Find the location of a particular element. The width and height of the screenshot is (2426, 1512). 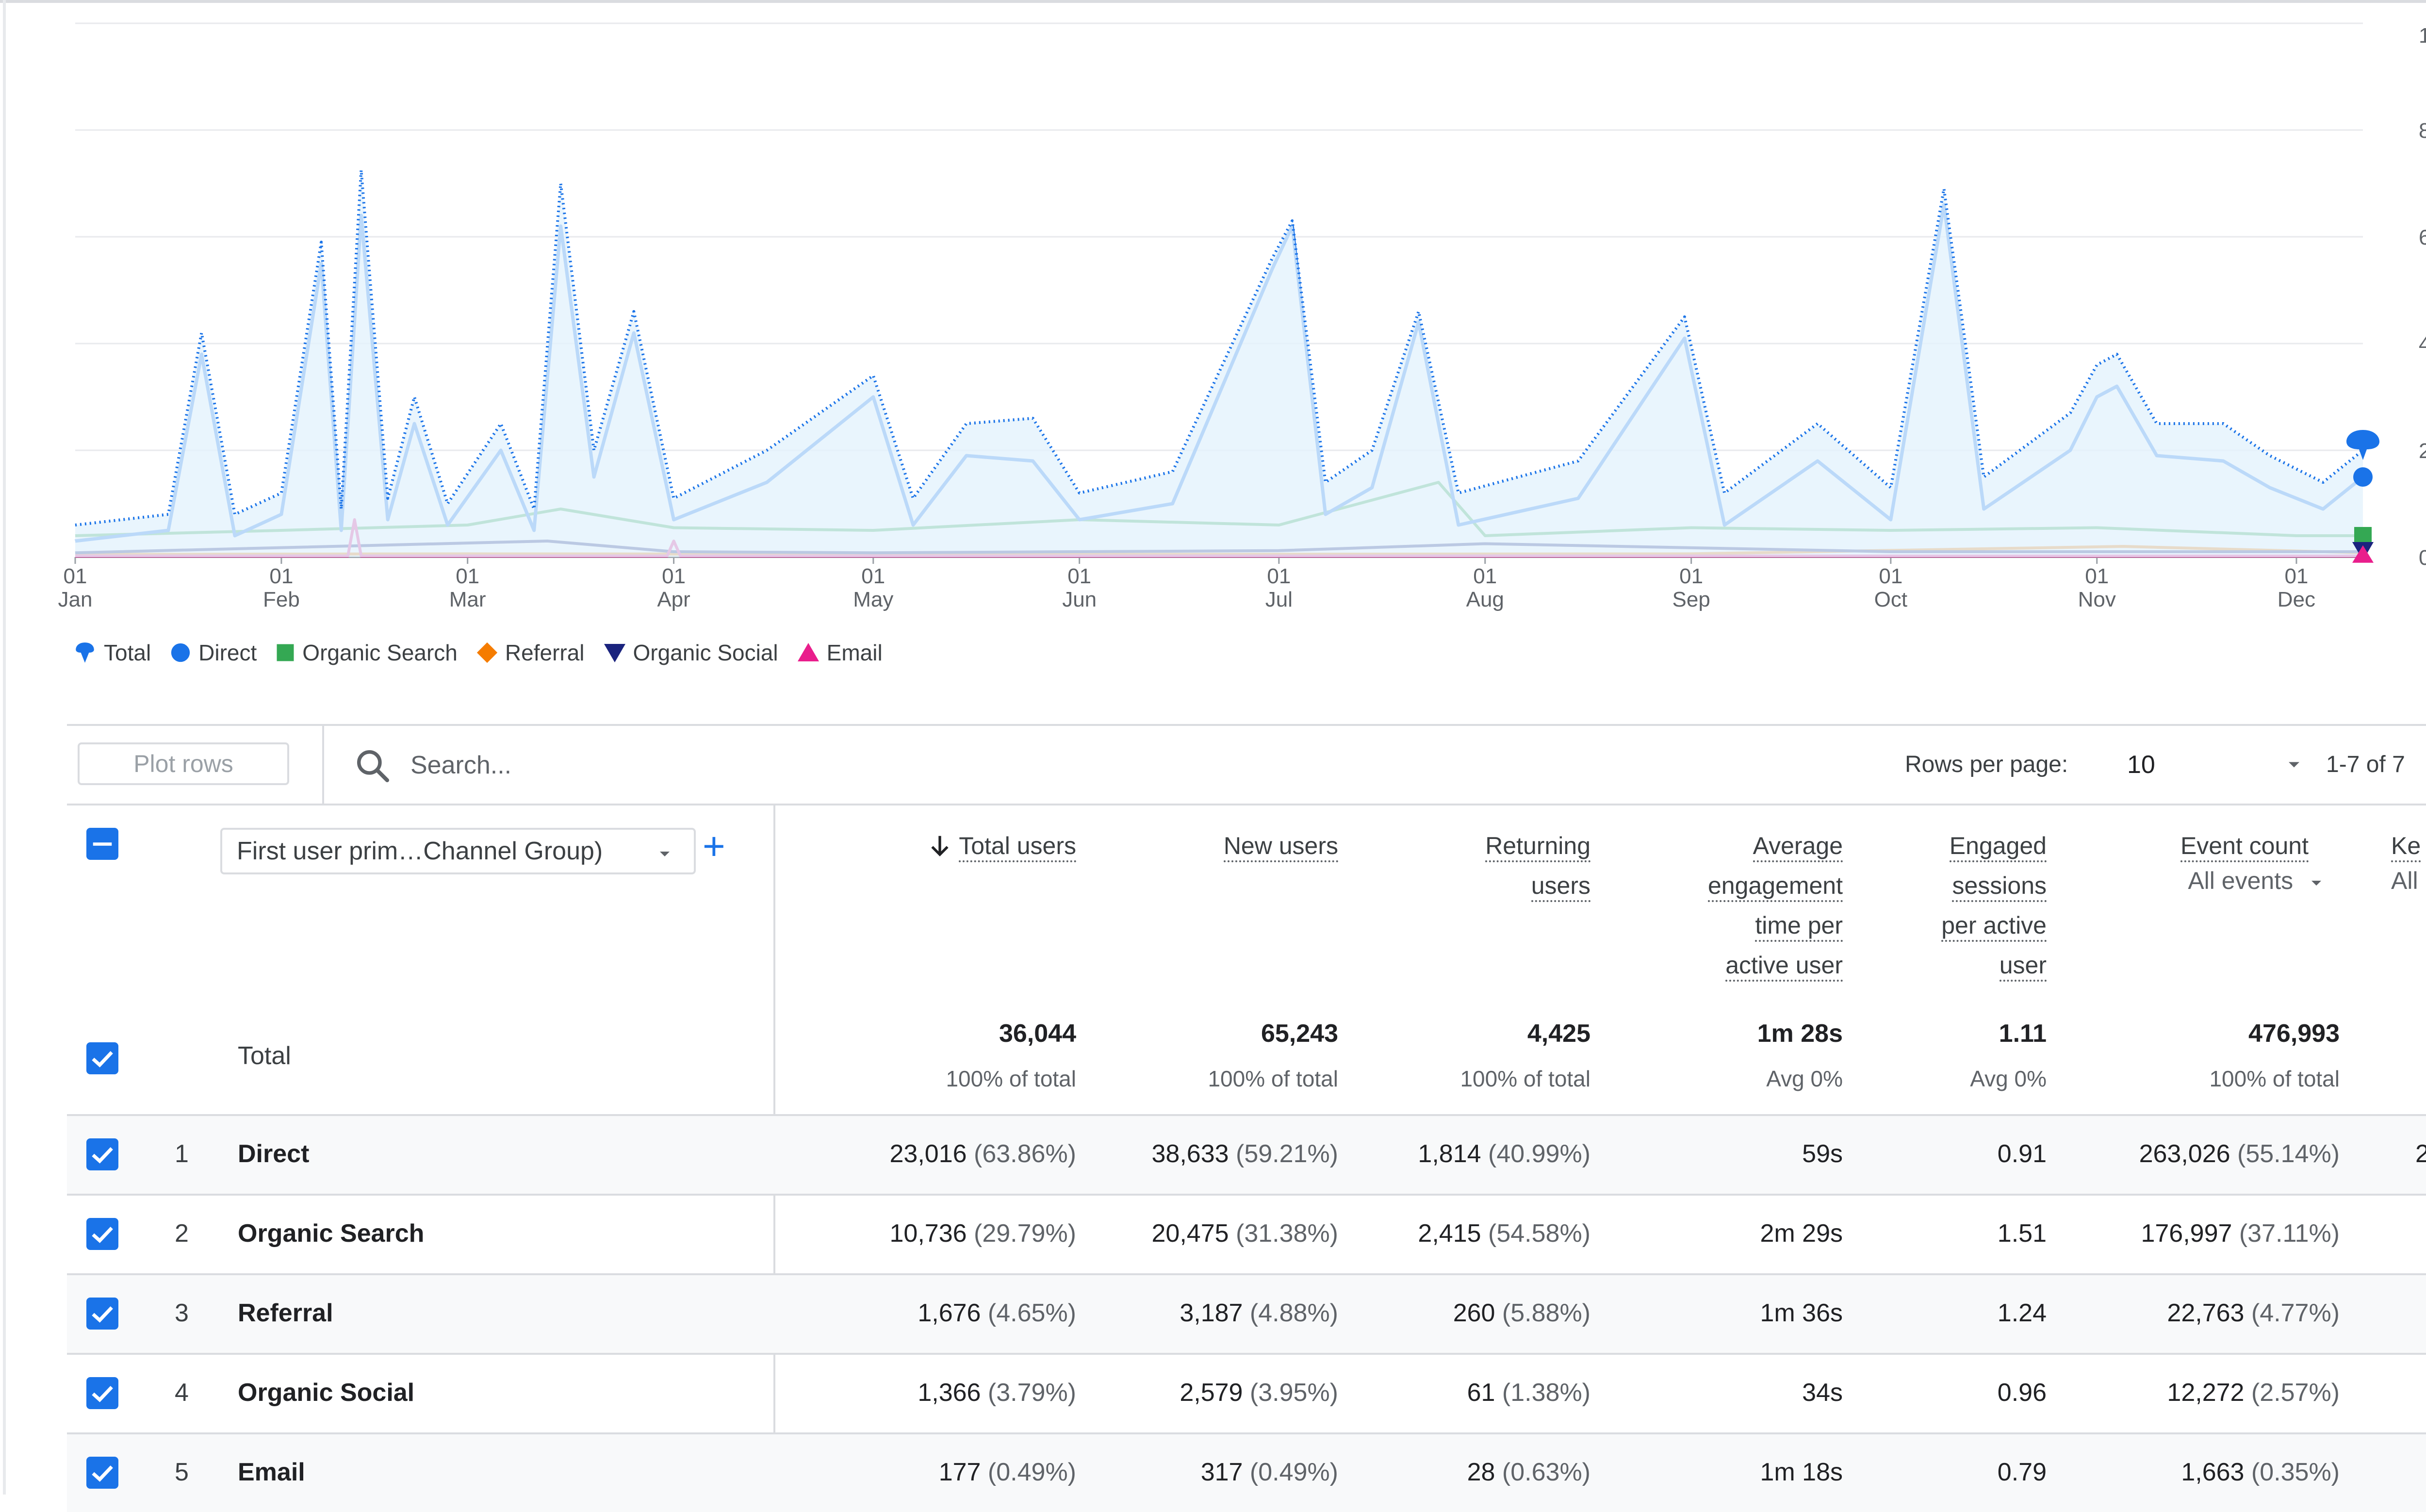

cell-returning-users: 61 (1.38%) is located at coordinates (1483, 1393).